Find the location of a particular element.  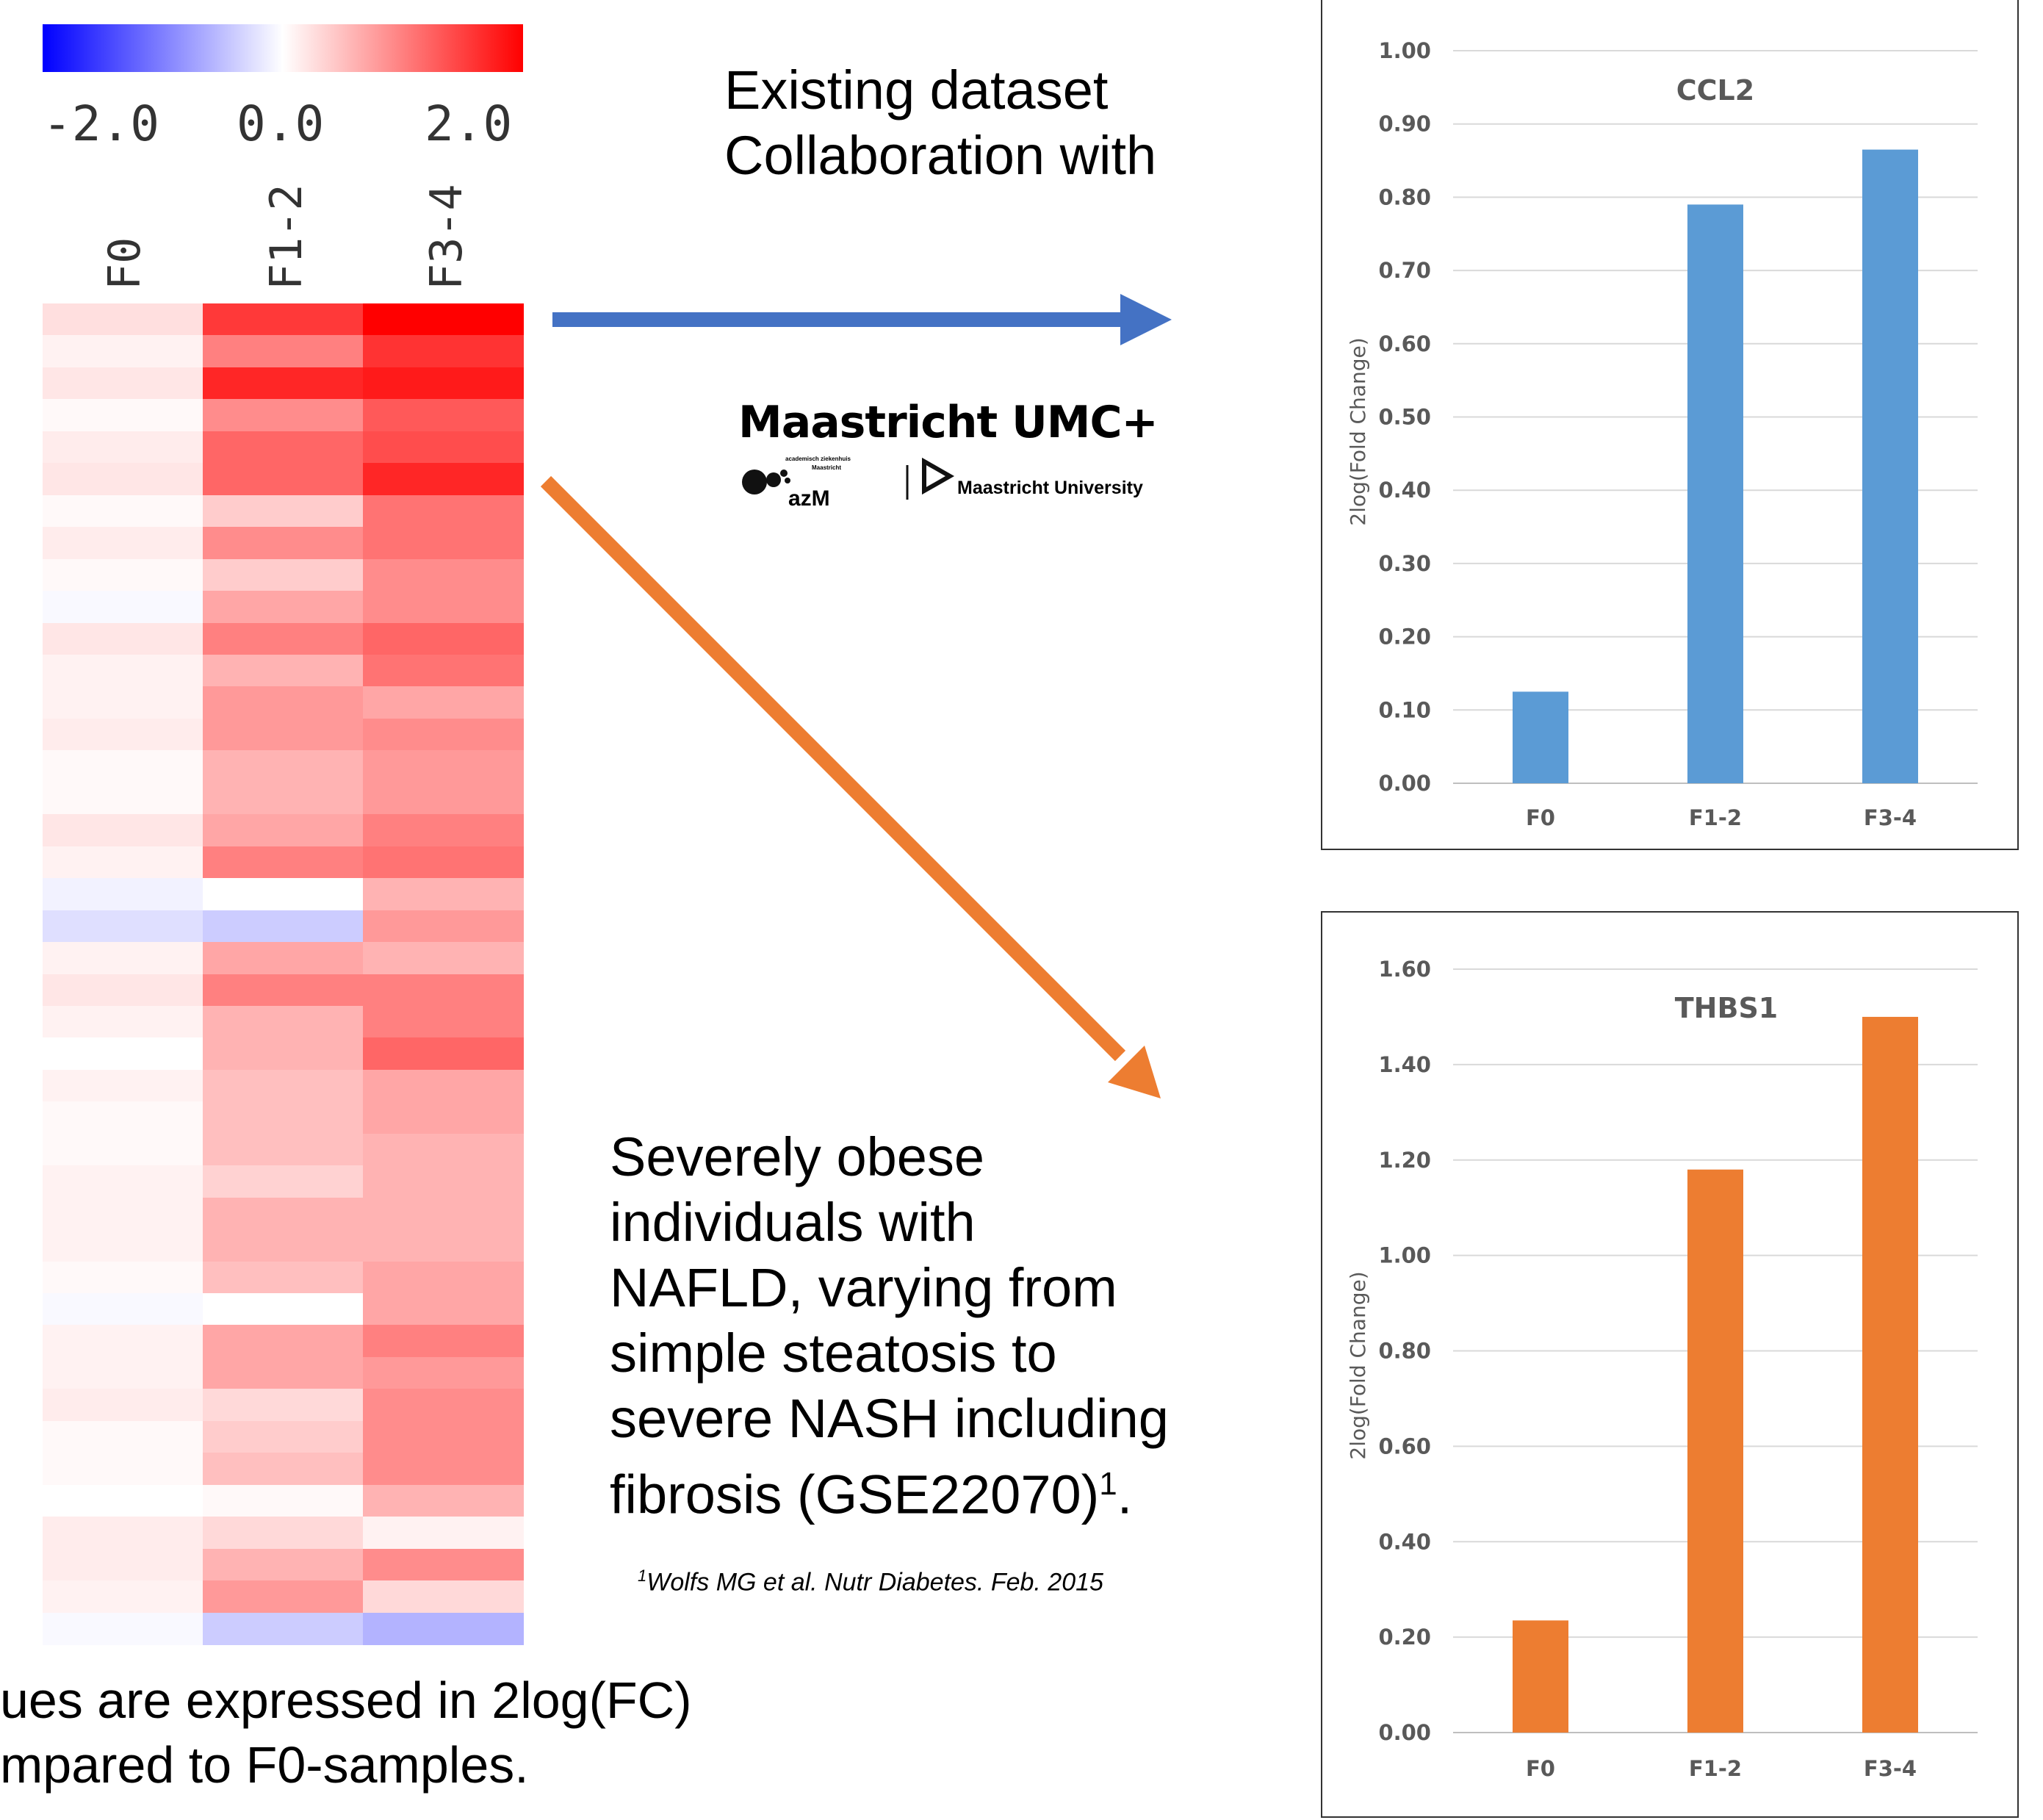

cohort-superscript: 1 is located at coordinates (1108, 1484).